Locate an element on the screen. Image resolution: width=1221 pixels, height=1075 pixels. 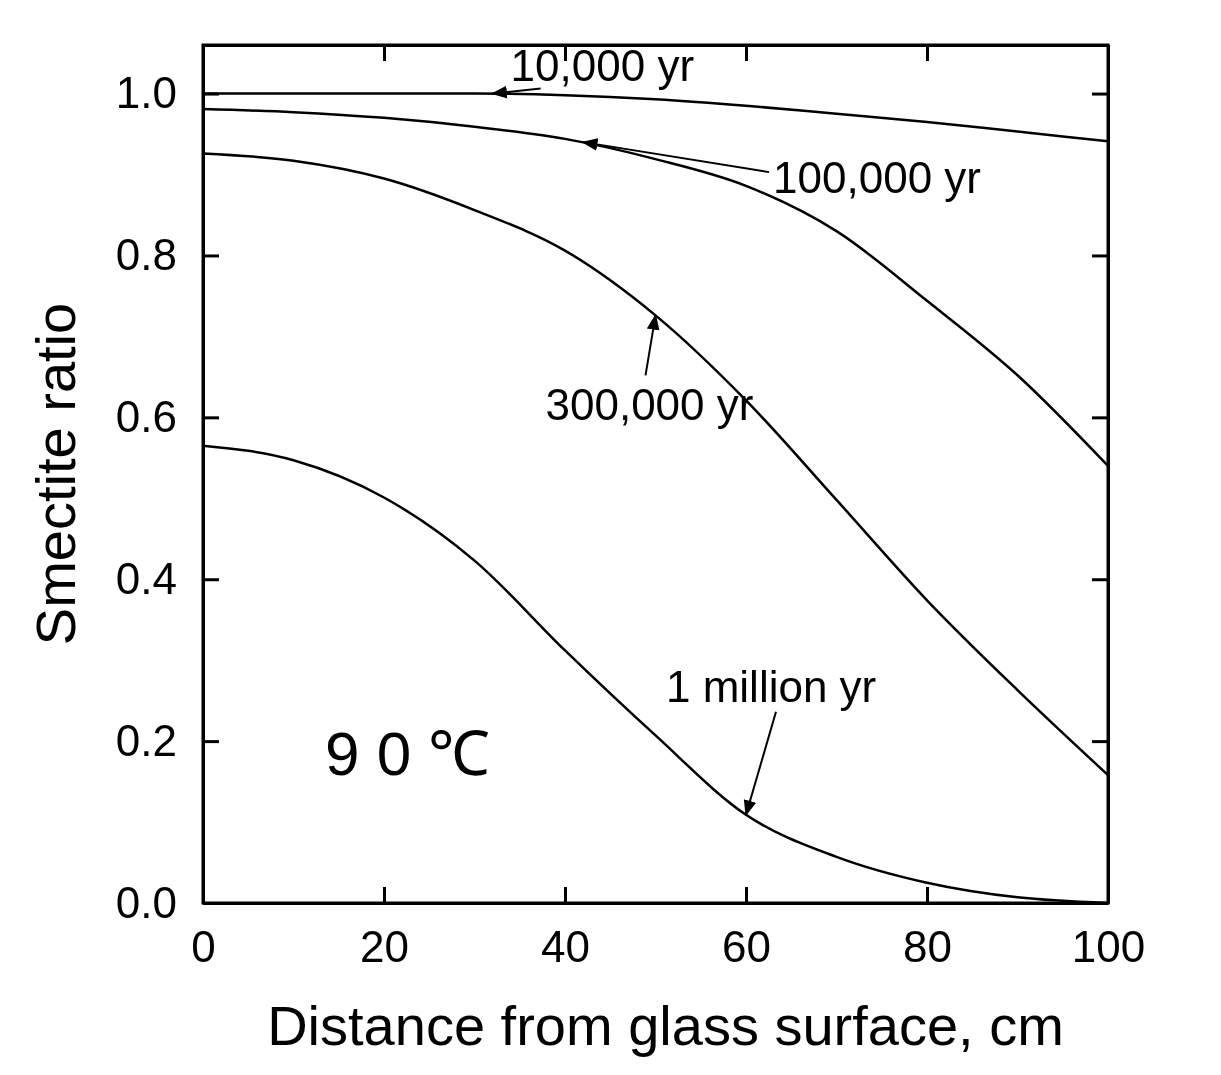
y-tick-label: 0.2 is located at coordinates (146, 740).